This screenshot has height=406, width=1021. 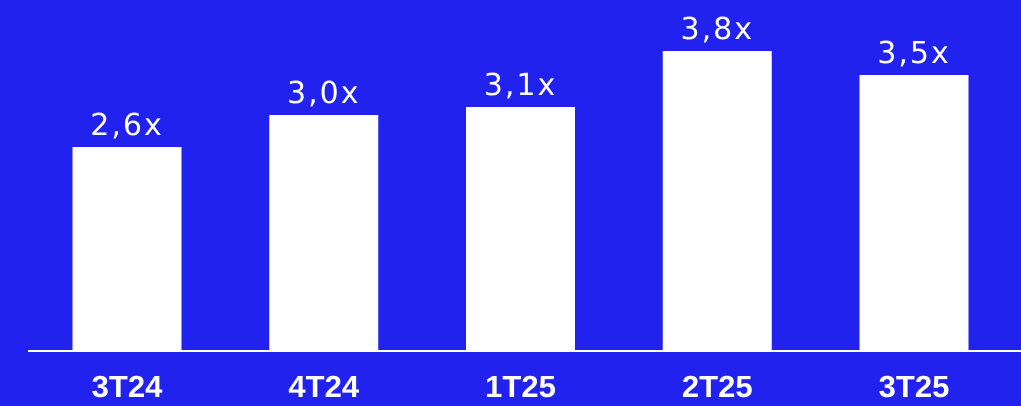 I want to click on category-label-4T24: 4T24, so click(x=323, y=386).